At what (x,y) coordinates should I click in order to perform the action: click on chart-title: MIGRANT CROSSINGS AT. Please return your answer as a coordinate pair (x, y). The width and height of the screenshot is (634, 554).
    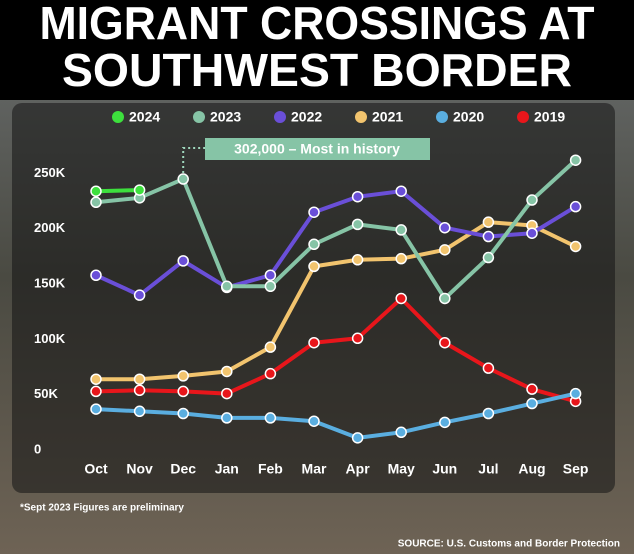
    Looking at the image, I should click on (317, 24).